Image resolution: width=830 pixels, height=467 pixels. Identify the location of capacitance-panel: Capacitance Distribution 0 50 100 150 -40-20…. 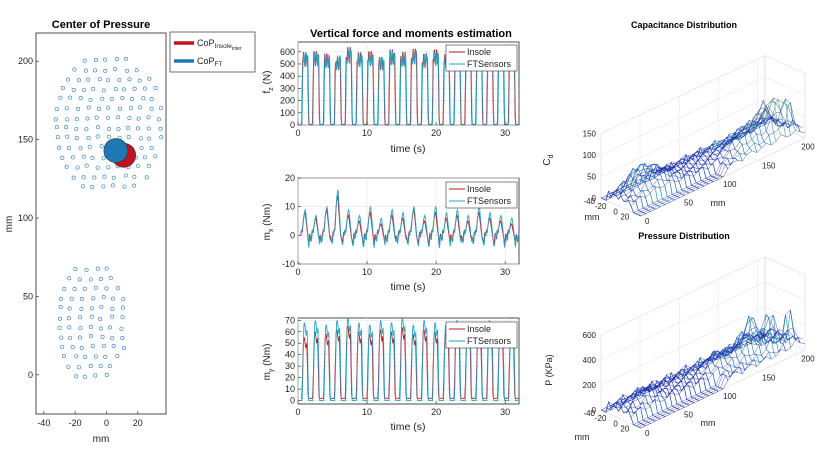
(678, 123).